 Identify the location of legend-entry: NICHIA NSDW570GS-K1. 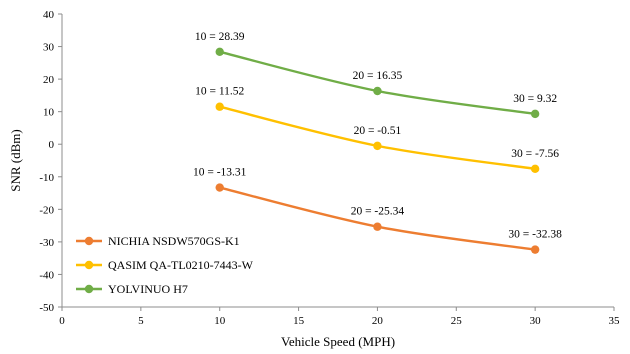
(174, 241).